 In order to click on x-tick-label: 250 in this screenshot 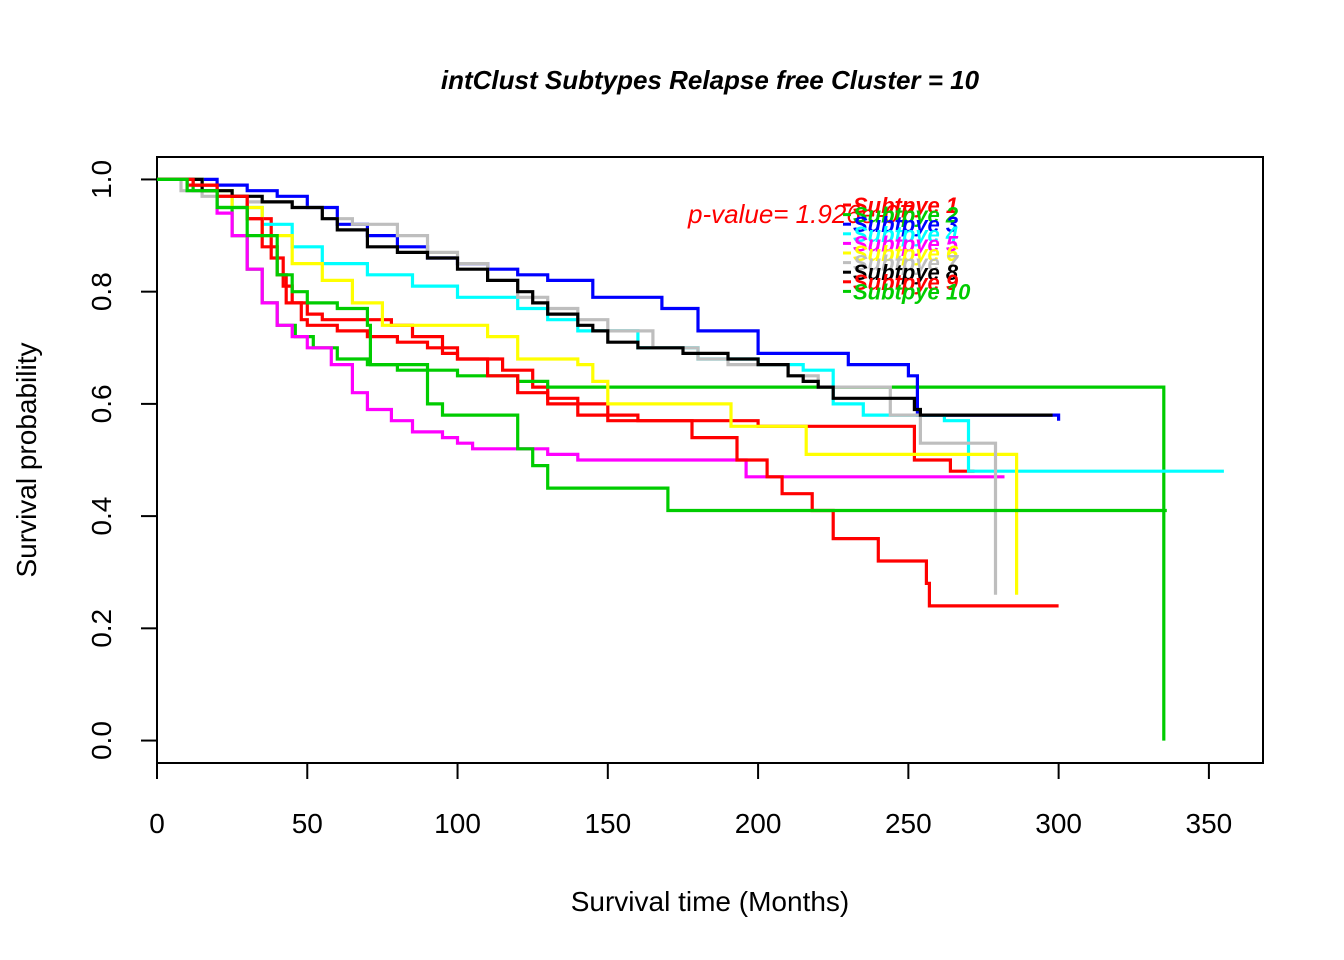, I will do `click(908, 823)`.